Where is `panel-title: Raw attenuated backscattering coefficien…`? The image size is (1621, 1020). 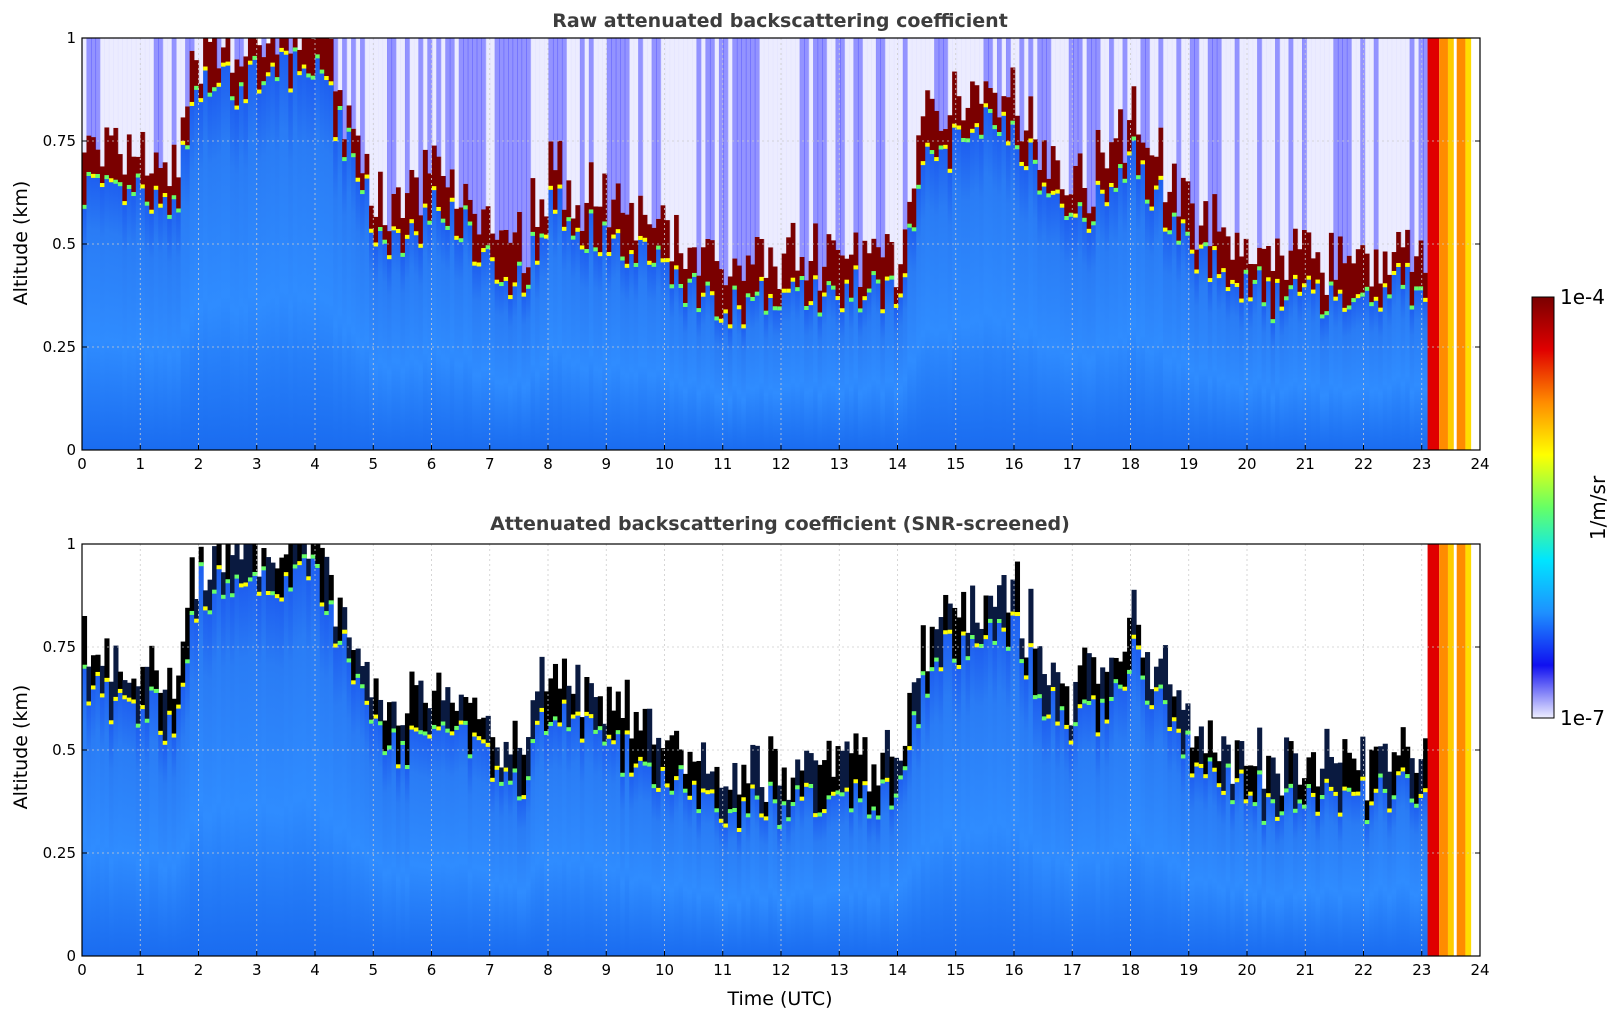
panel-title: Raw attenuated backscattering coefficien… is located at coordinates (780, 21).